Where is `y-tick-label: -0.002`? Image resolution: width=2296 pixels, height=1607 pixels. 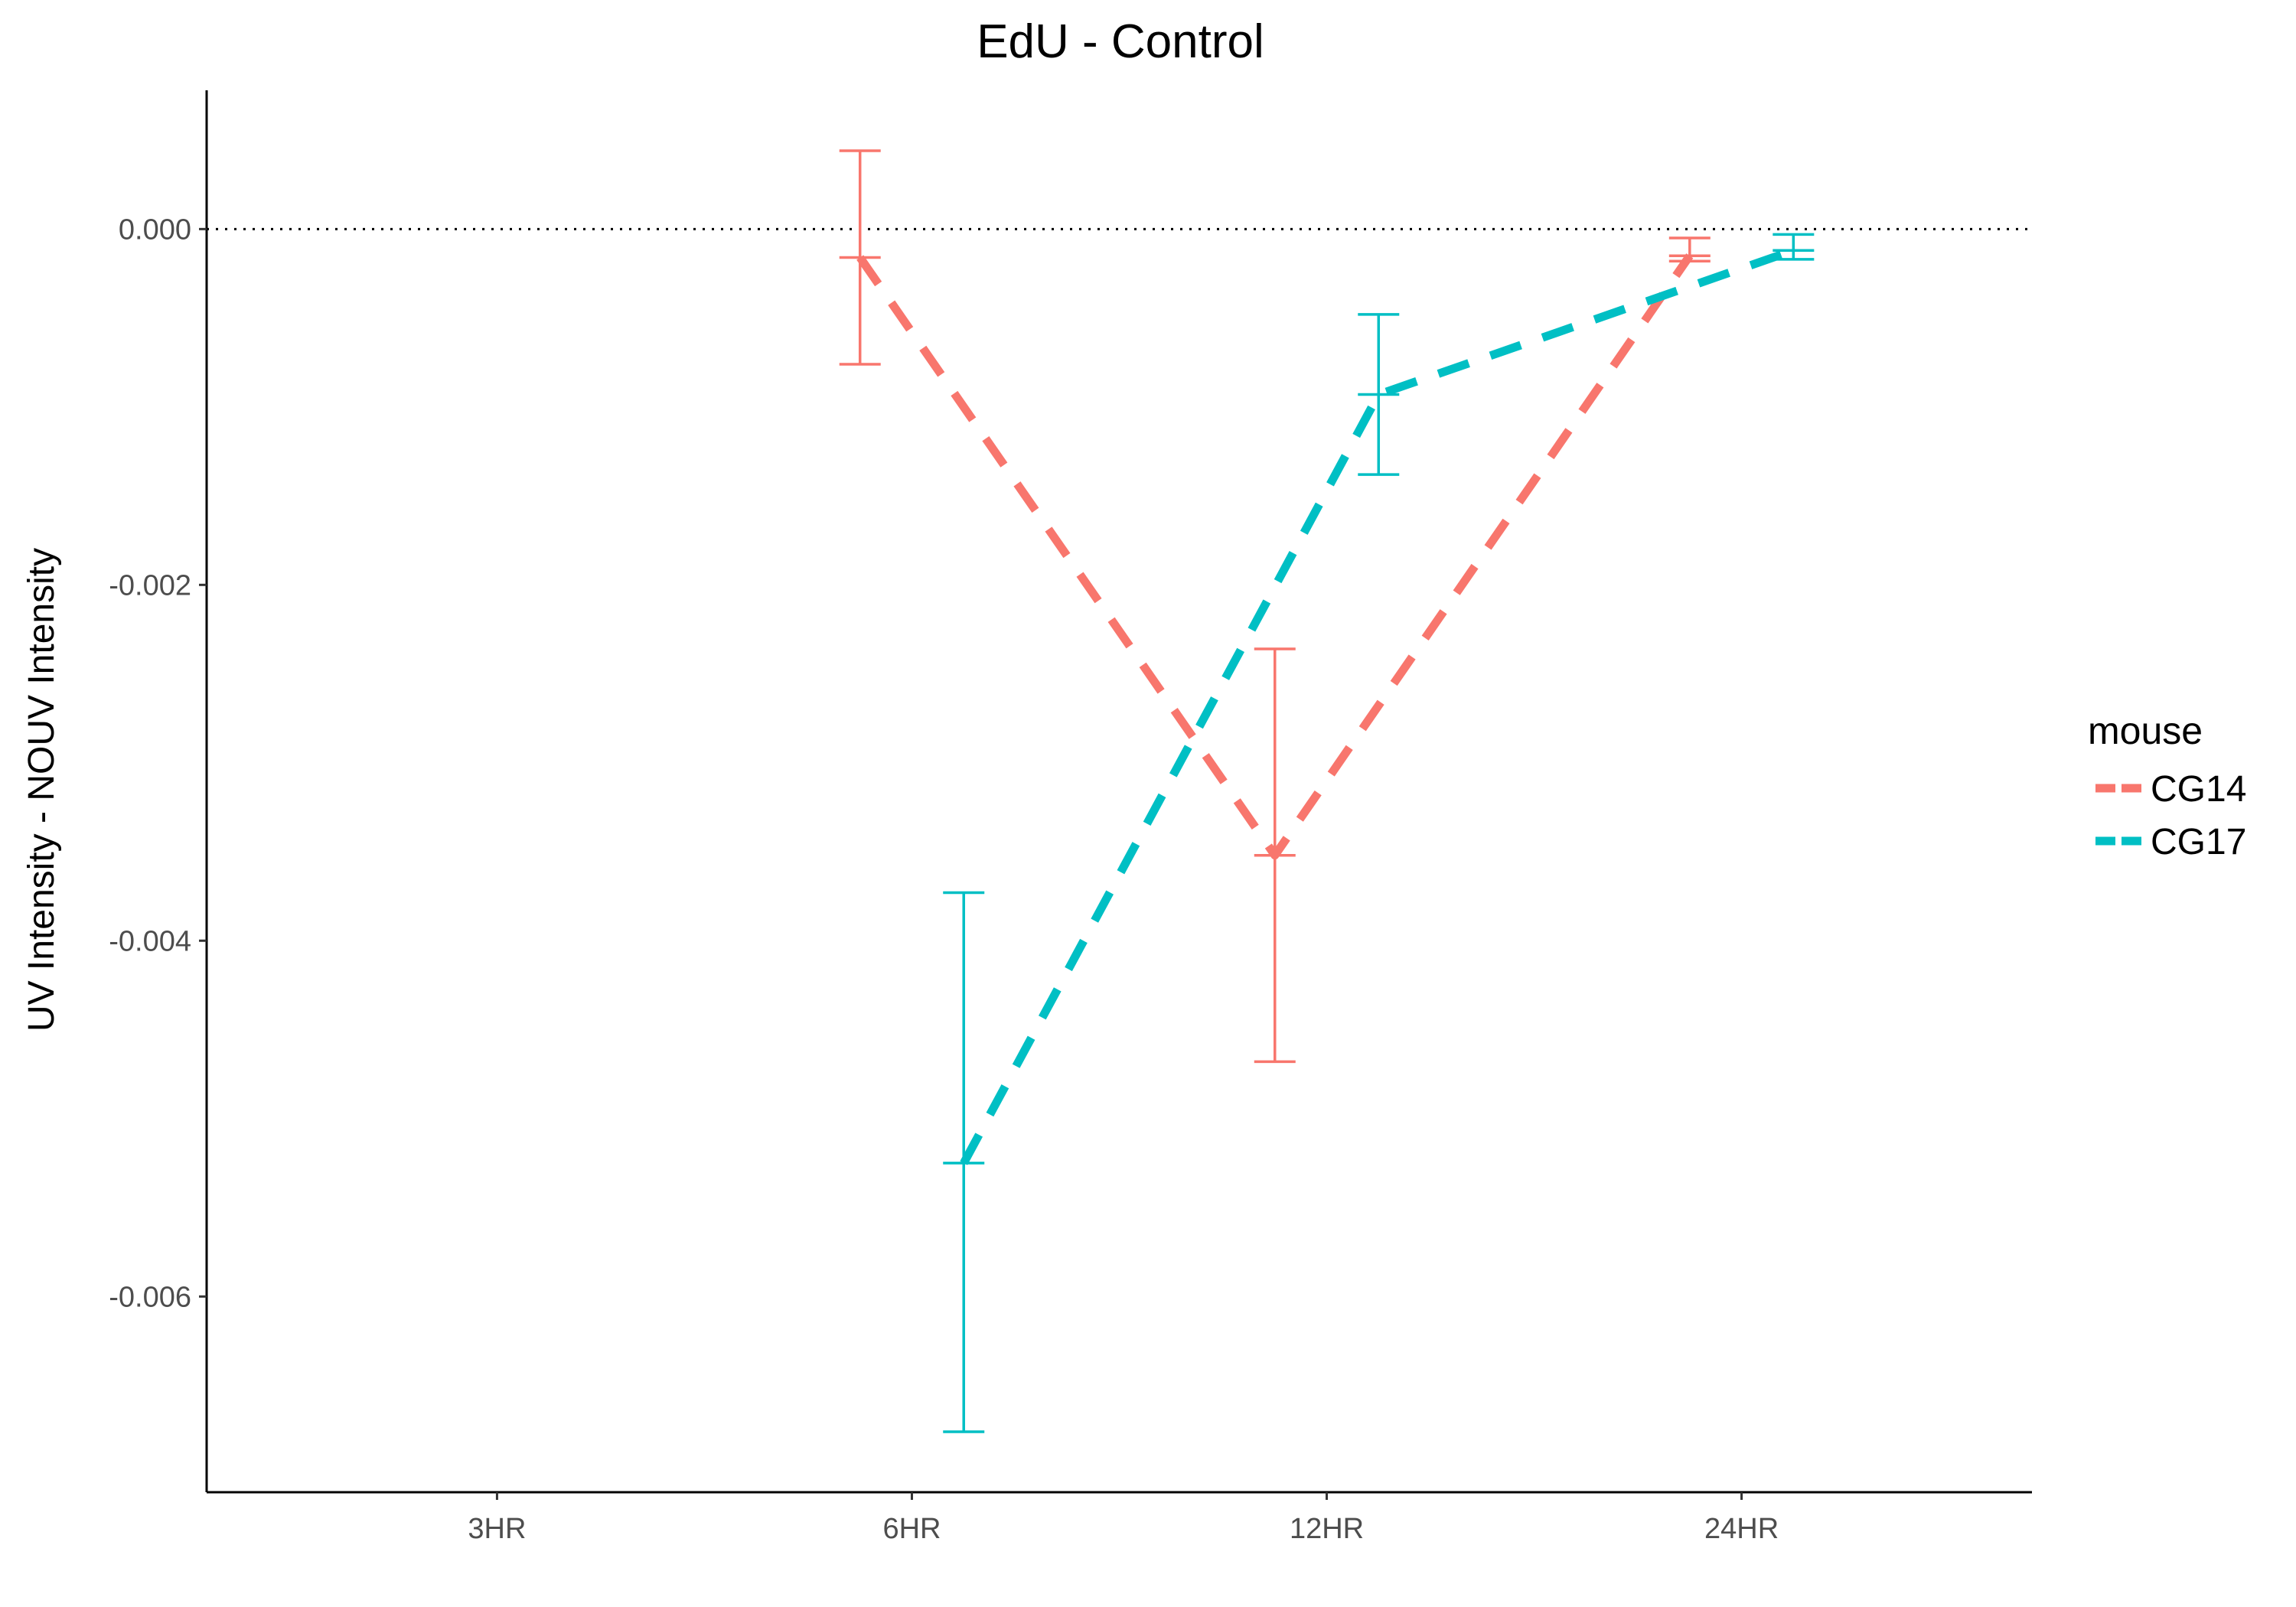
y-tick-label: -0.002 is located at coordinates (150, 585).